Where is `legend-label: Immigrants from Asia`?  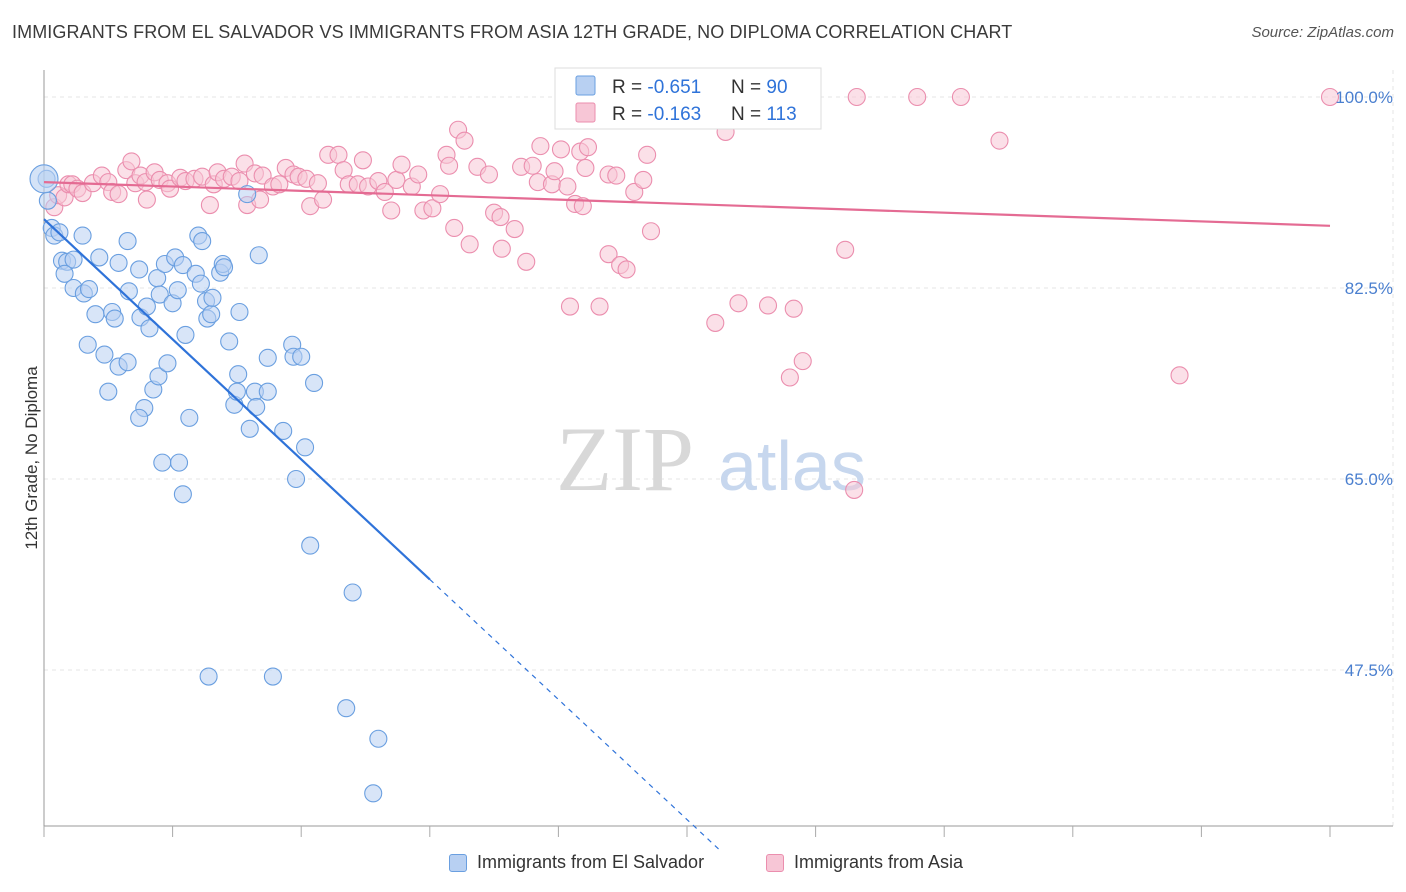 legend-label: Immigrants from Asia is located at coordinates (879, 862).